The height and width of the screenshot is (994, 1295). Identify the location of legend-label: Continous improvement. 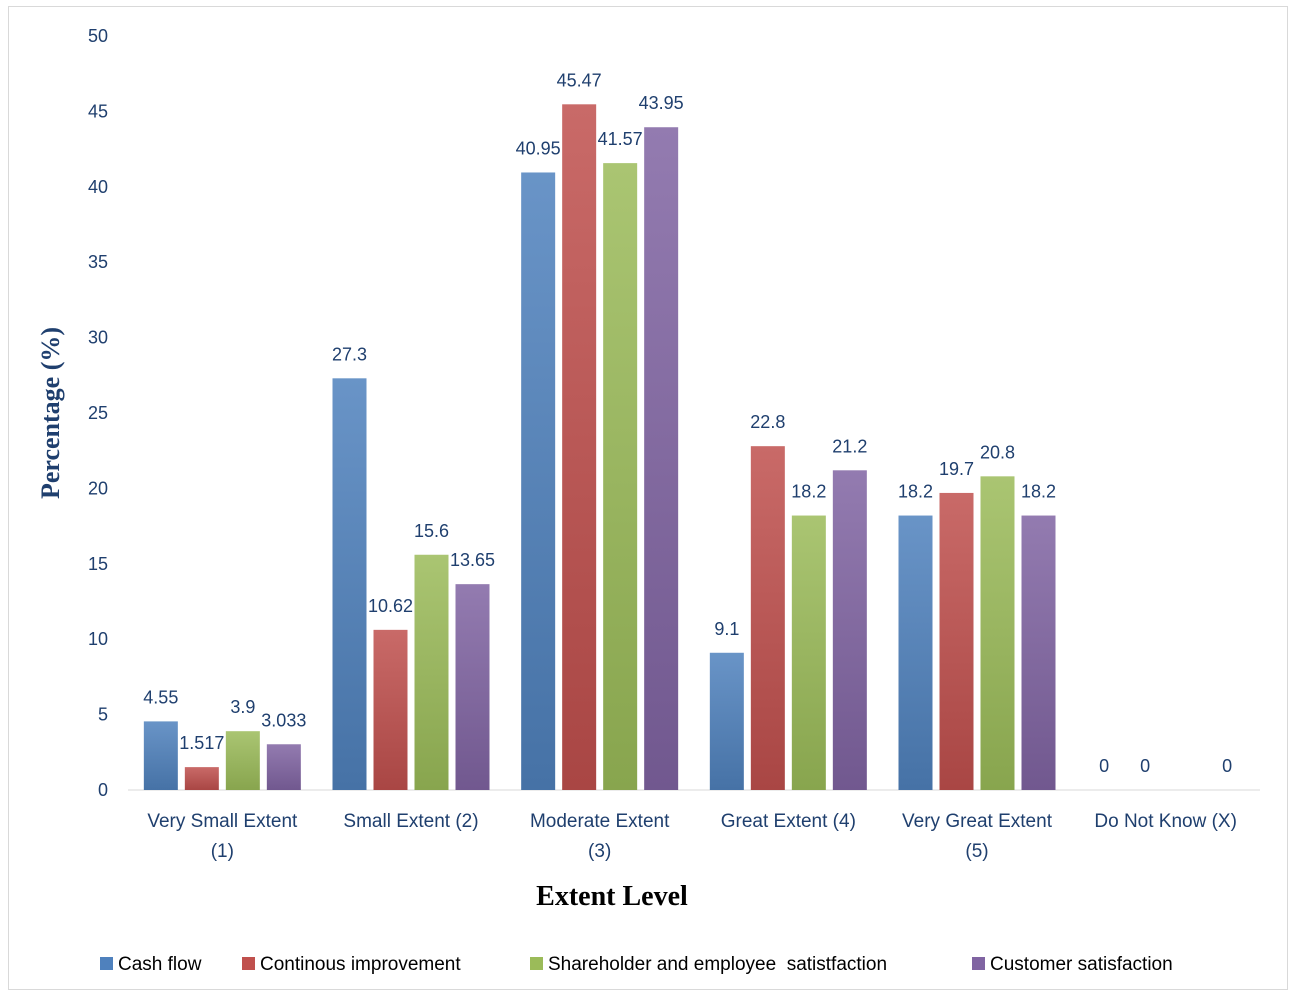
(360, 964).